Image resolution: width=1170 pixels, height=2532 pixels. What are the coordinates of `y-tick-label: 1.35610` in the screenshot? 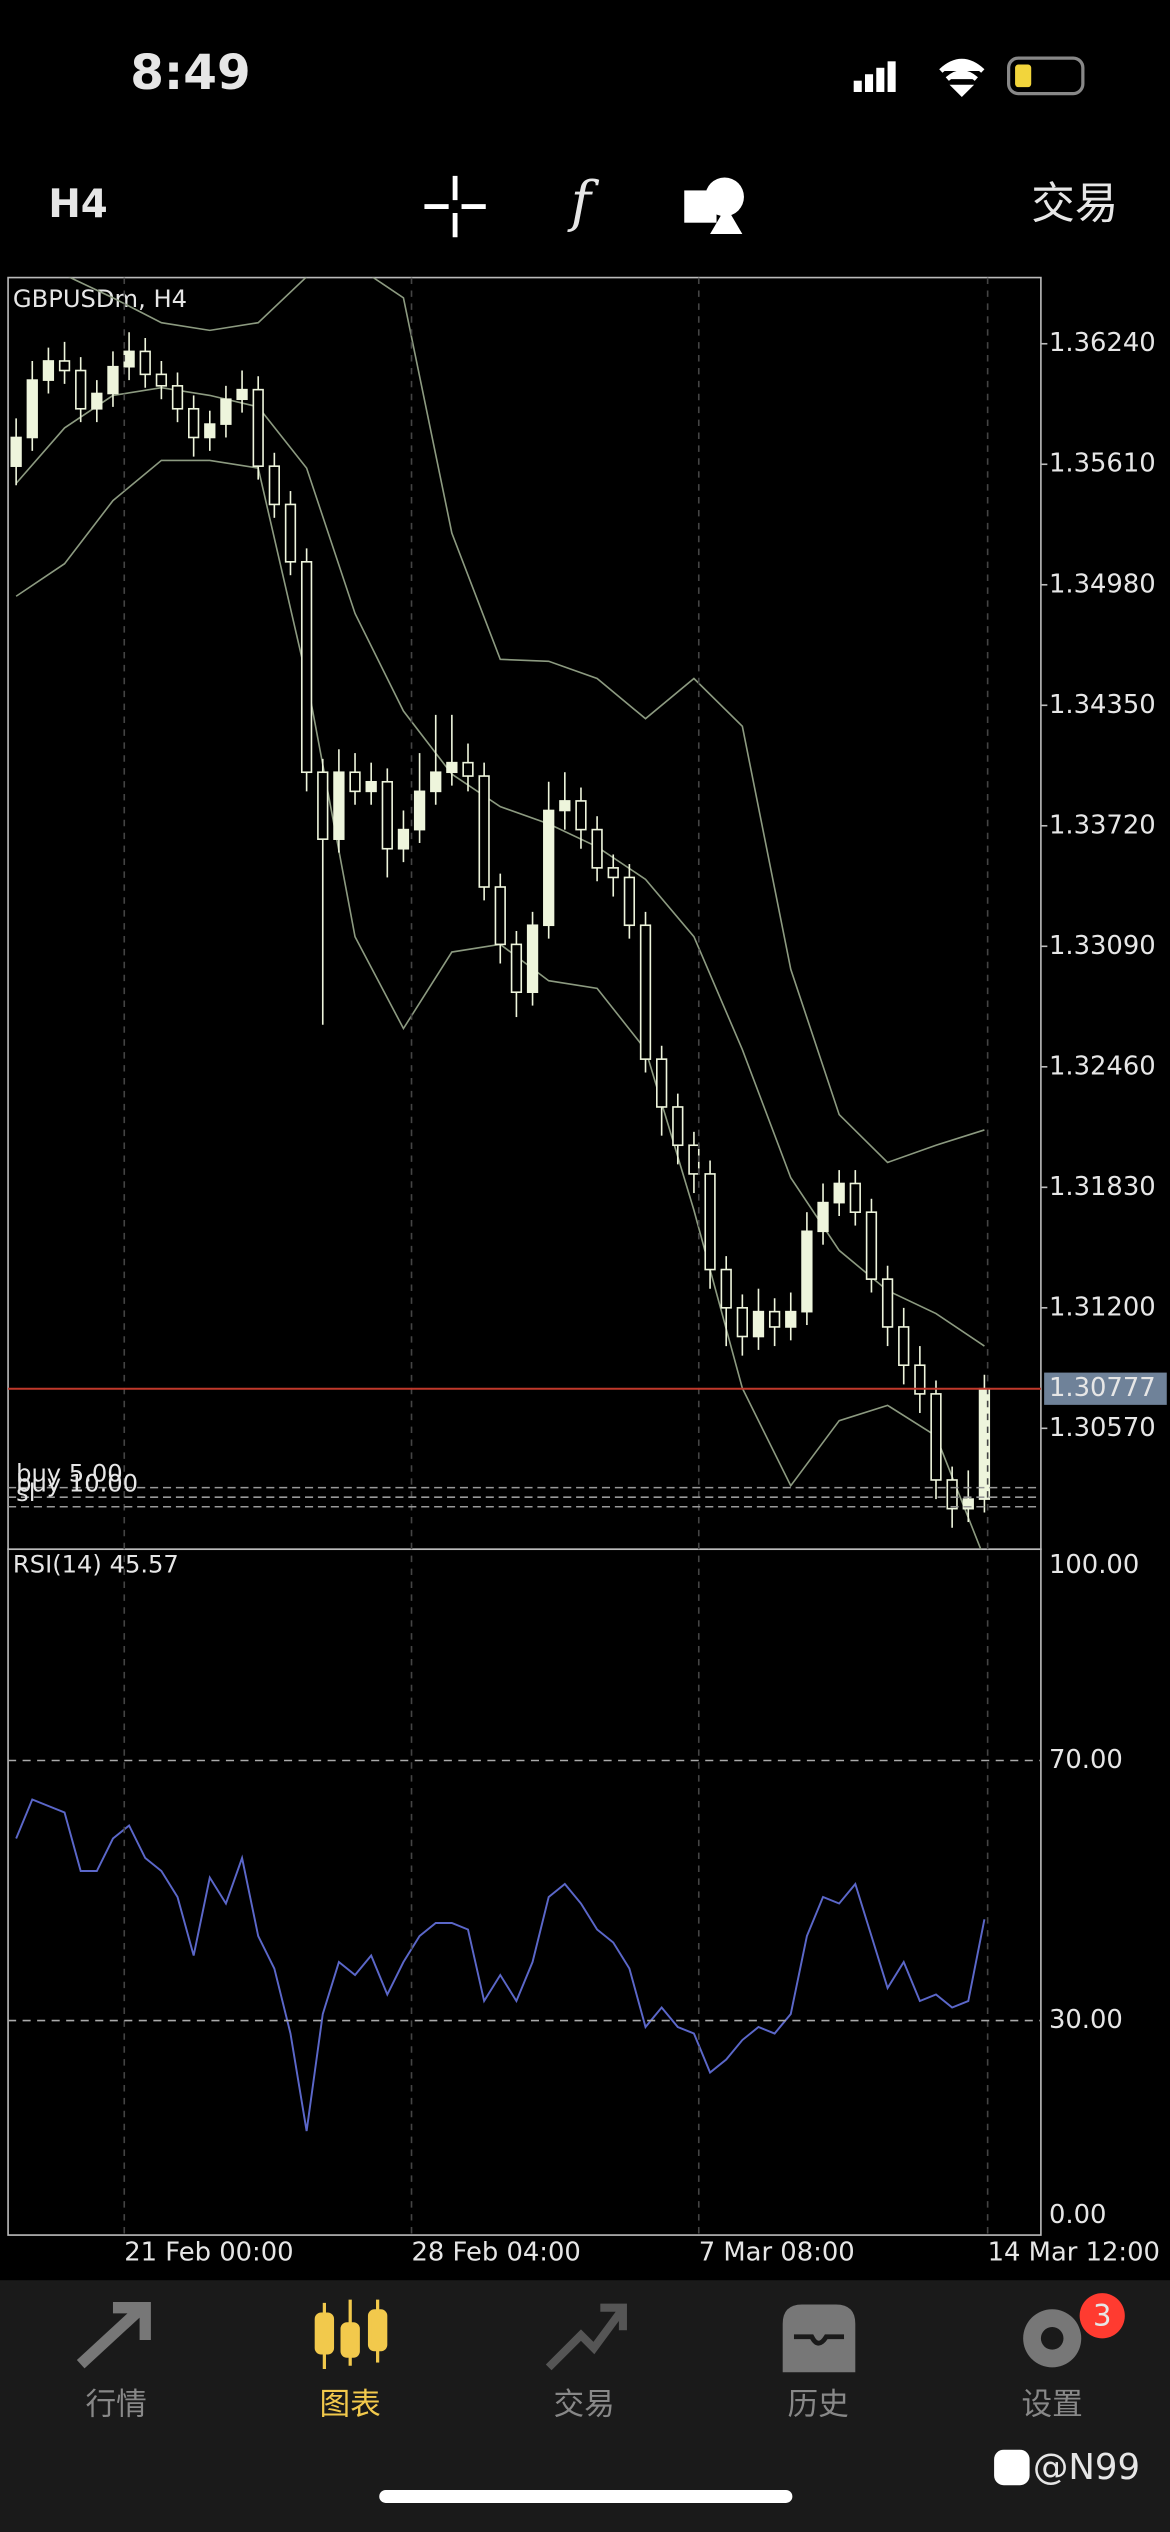 It's located at (1102, 464).